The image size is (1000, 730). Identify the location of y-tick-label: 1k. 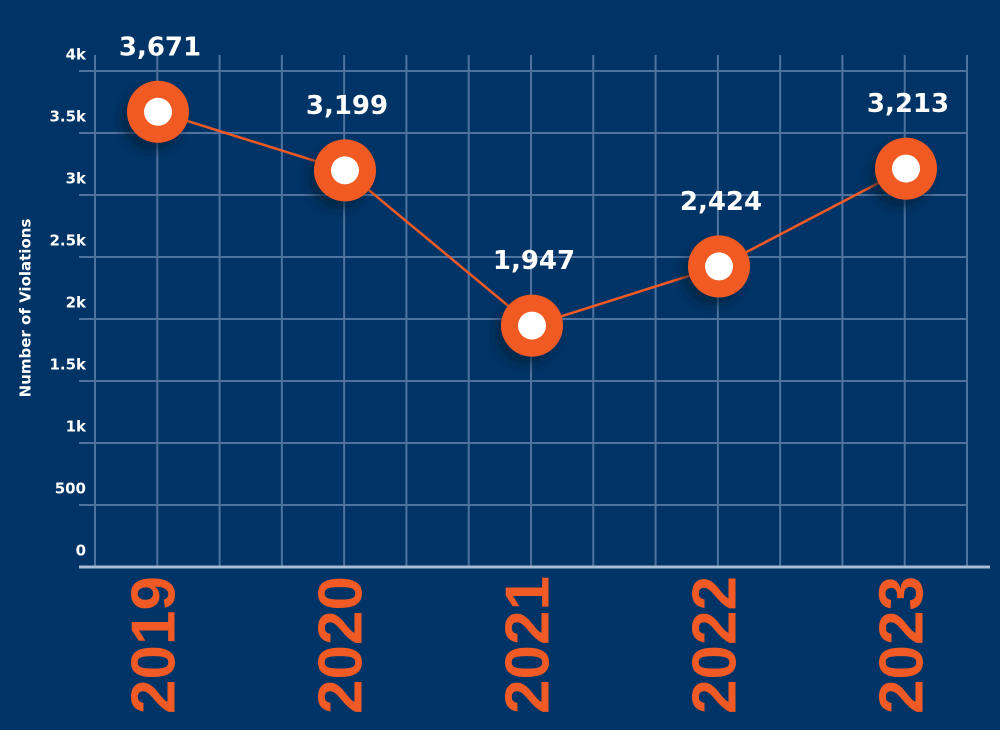
(76, 427).